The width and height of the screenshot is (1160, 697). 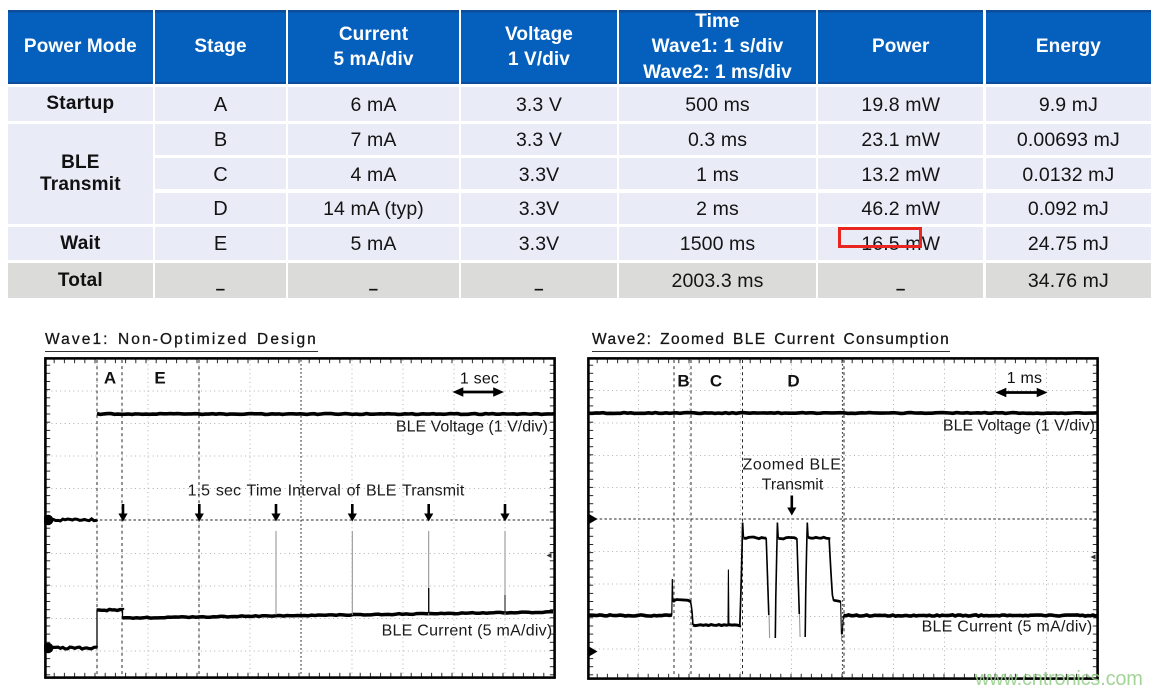 I want to click on svg-text: B, so click(x=683, y=381).